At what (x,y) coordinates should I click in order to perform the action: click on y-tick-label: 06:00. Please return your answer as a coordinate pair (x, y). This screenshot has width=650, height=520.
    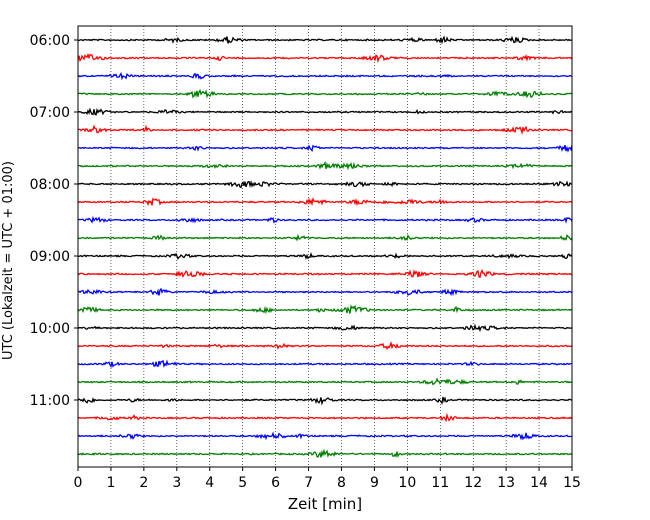
    Looking at the image, I should click on (50, 41).